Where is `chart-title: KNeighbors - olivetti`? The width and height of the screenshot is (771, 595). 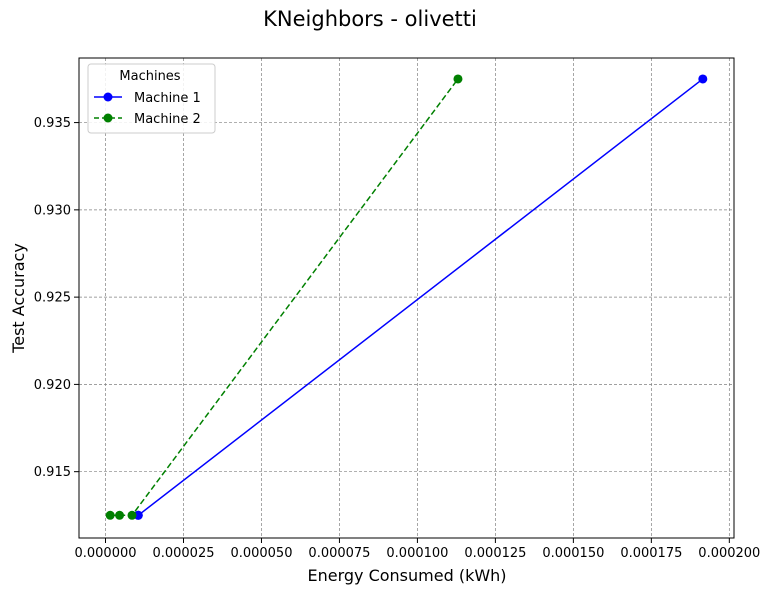
chart-title: KNeighbors - olivetti is located at coordinates (370, 19).